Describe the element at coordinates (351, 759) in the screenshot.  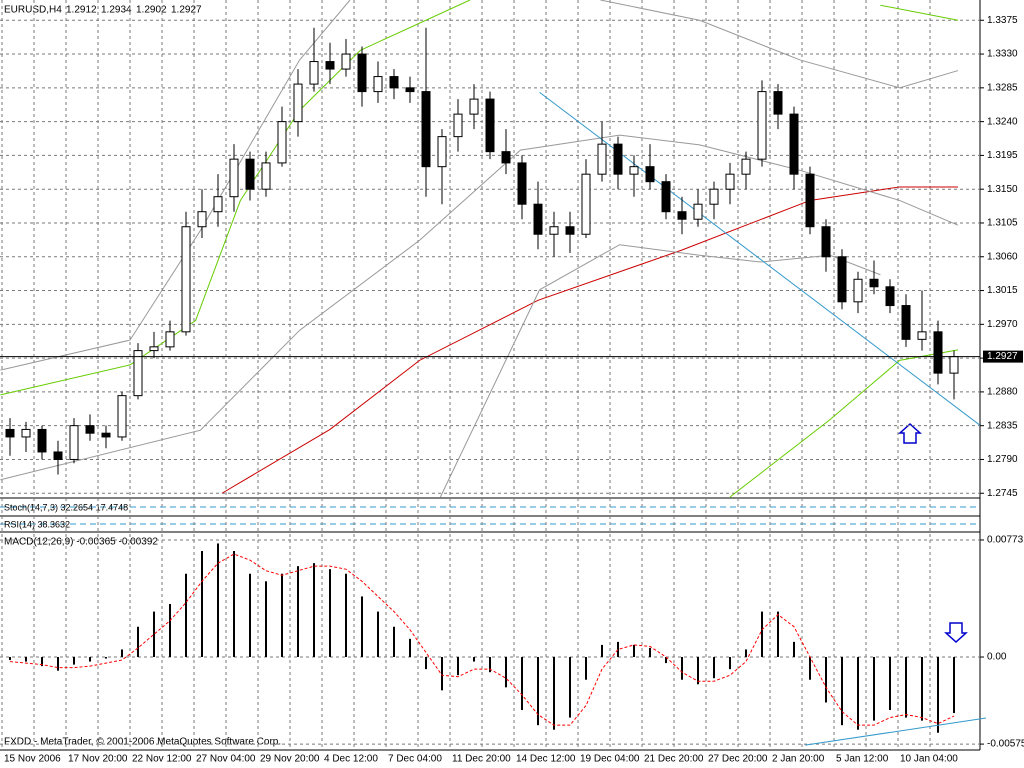
I see `x-tick-label: 4 Dec 12:00` at that location.